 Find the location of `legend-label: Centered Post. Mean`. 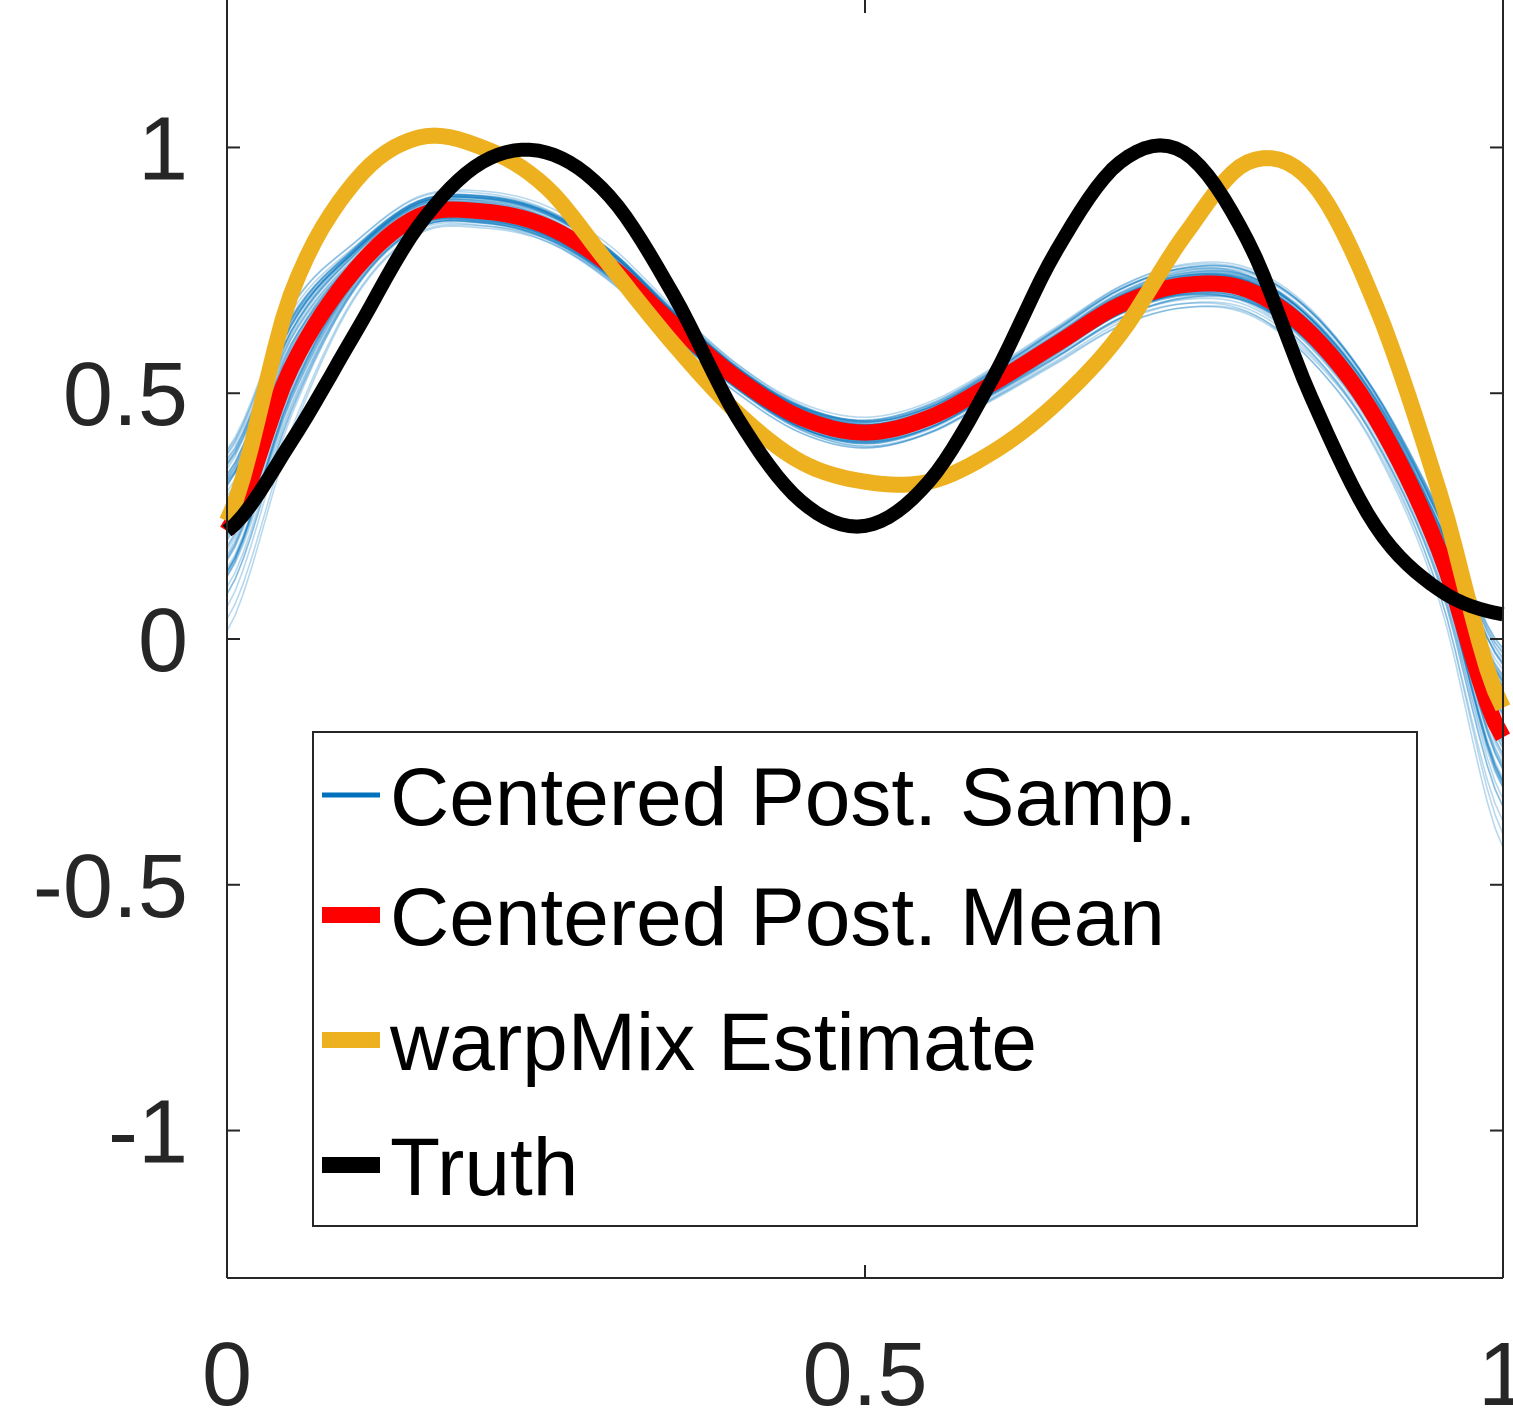

legend-label: Centered Post. Mean is located at coordinates (777, 917).